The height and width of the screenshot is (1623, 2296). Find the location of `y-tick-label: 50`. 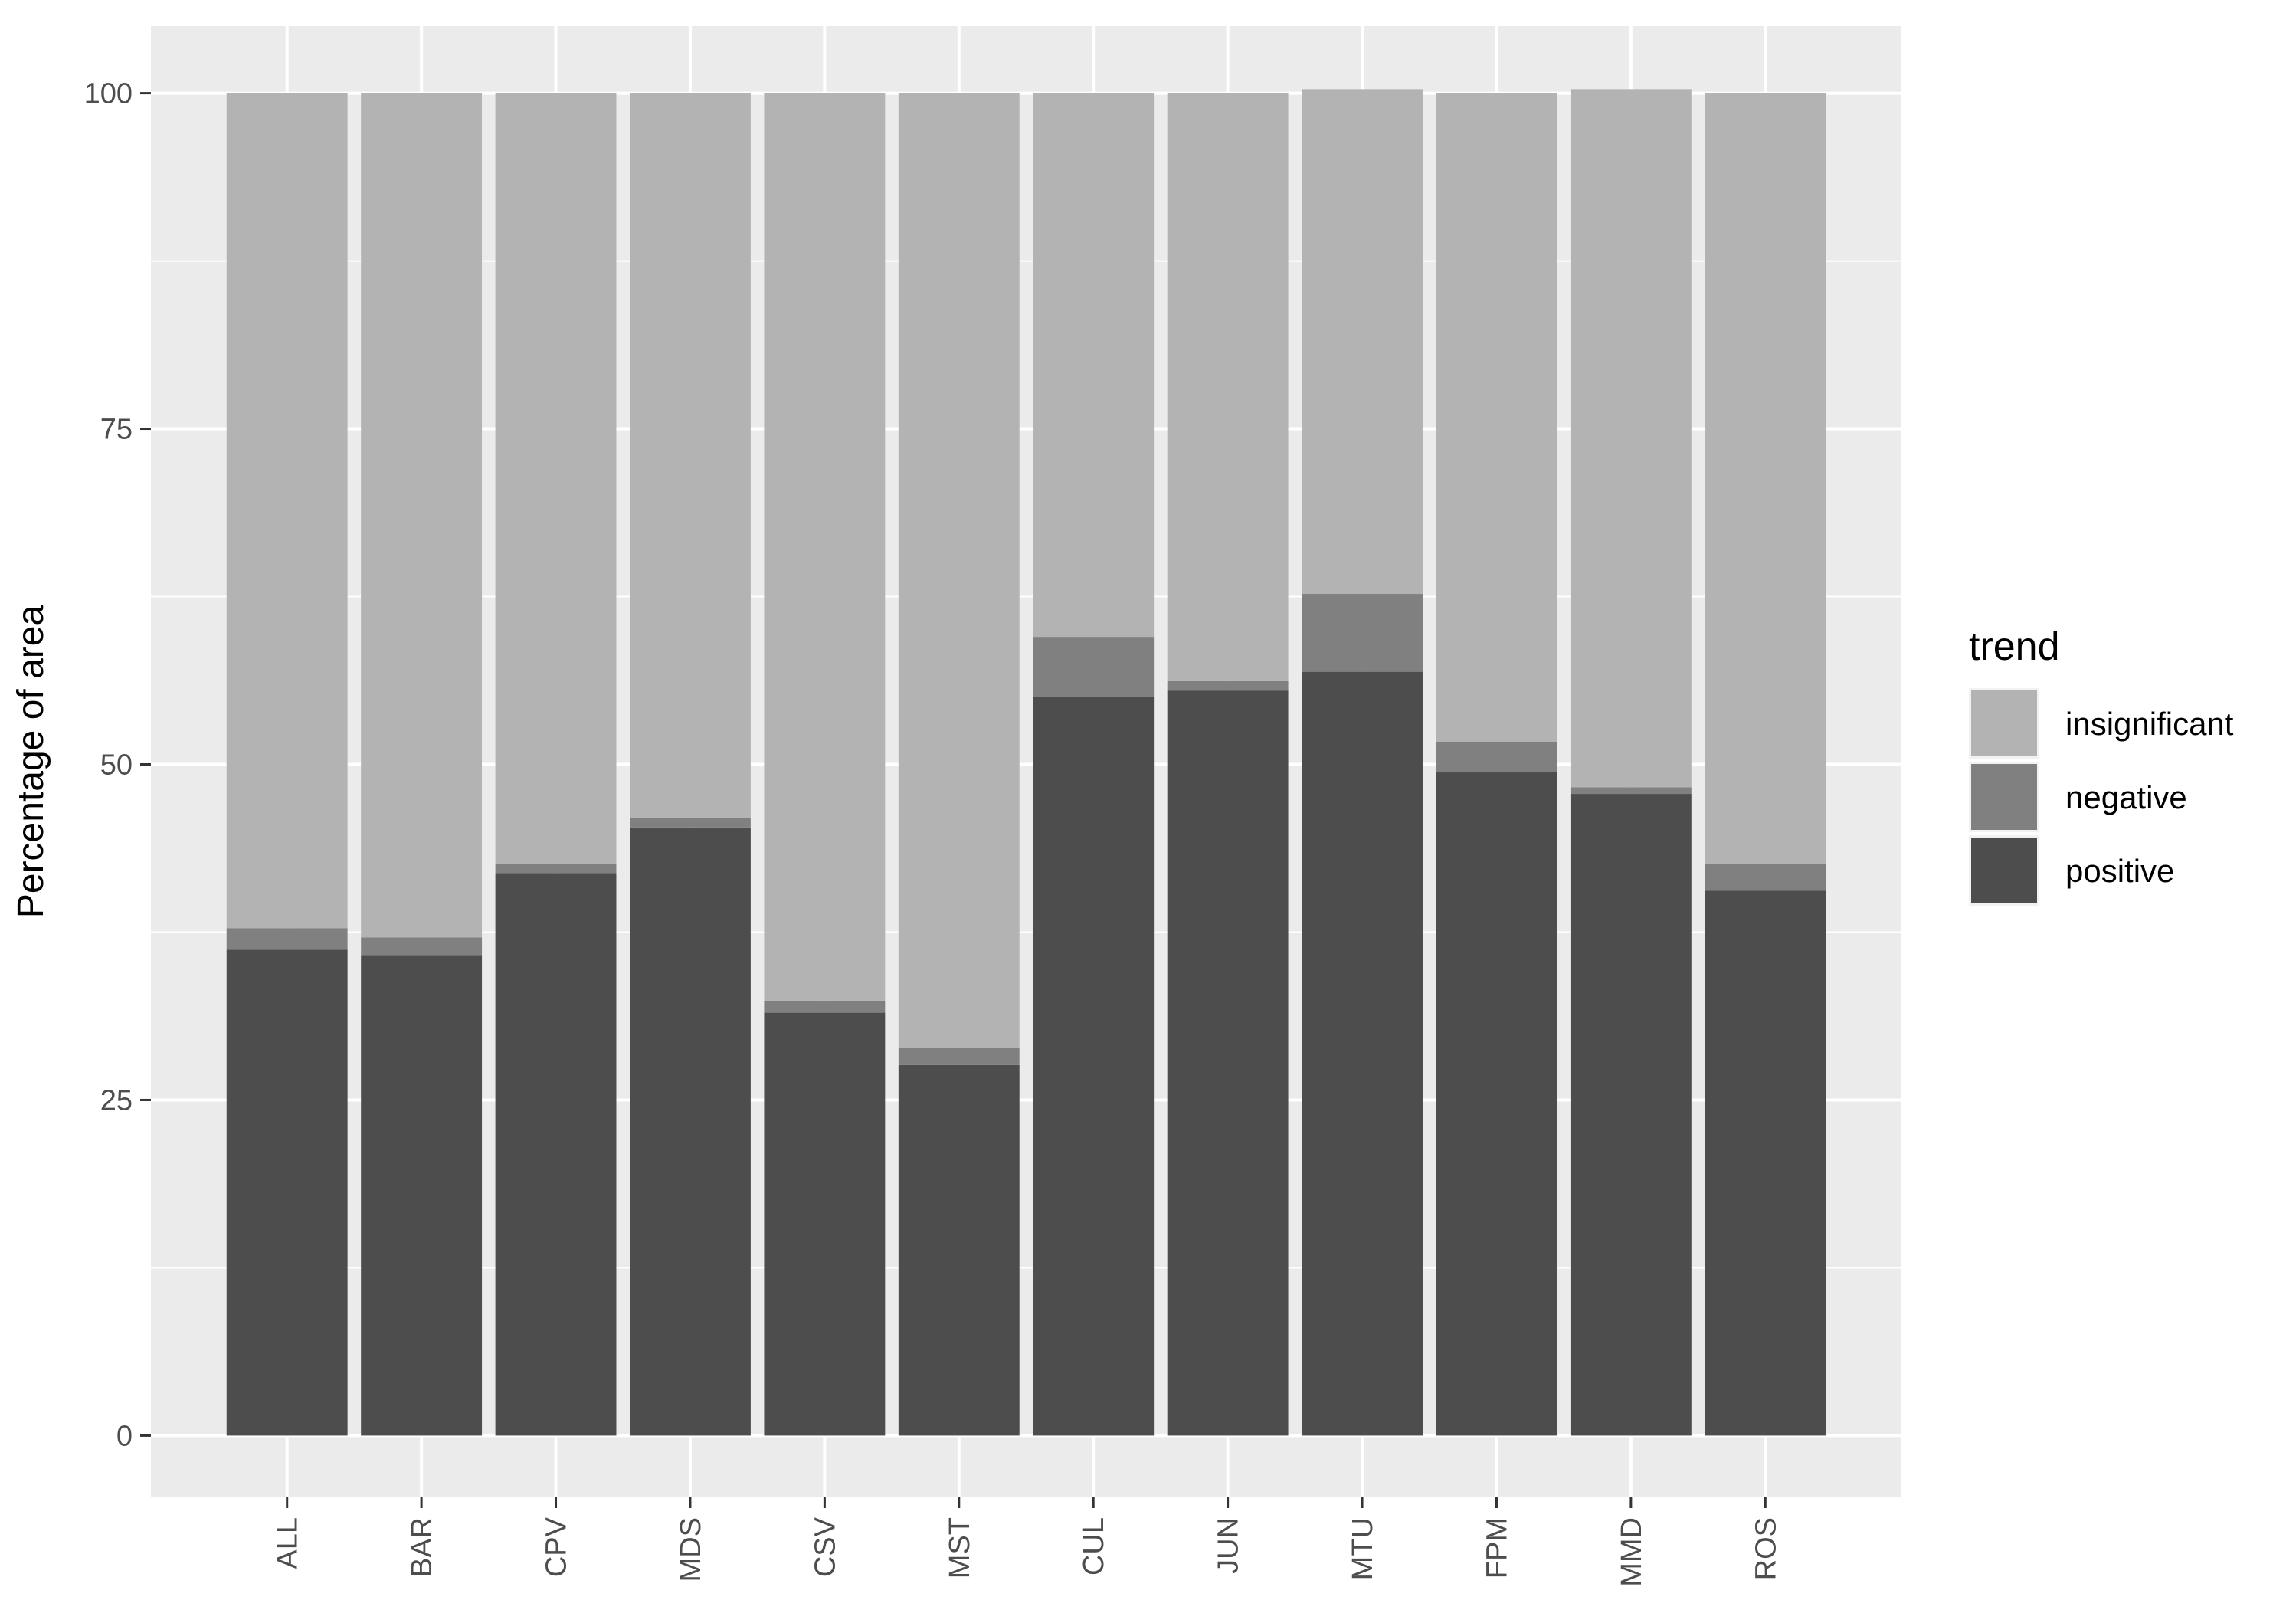

y-tick-label: 50 is located at coordinates (116, 766).